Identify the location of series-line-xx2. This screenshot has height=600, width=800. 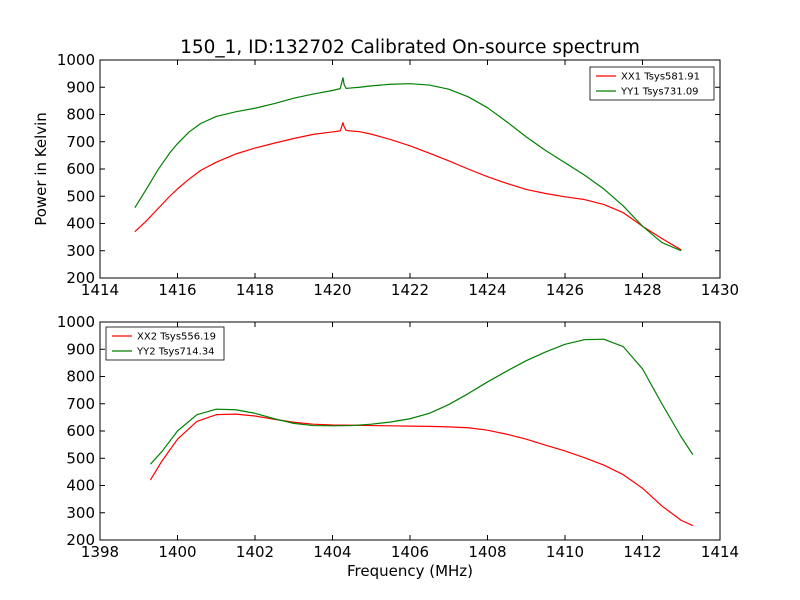
(421, 470).